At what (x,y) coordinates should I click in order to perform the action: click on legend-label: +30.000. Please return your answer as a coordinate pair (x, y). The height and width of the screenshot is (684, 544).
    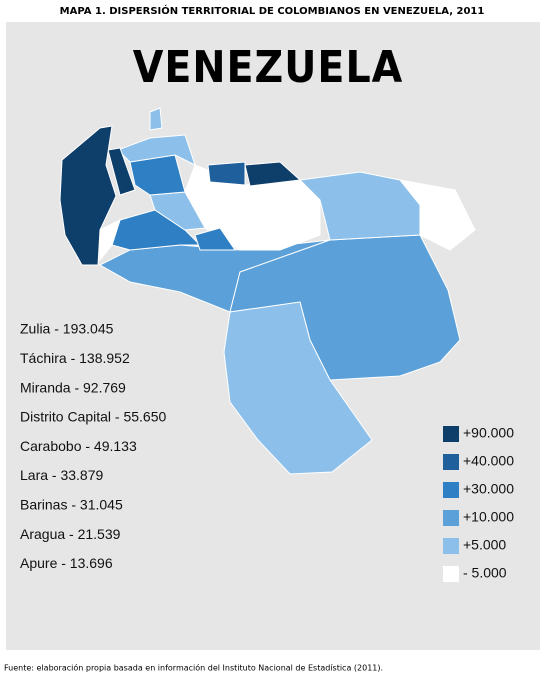
    Looking at the image, I should click on (488, 489).